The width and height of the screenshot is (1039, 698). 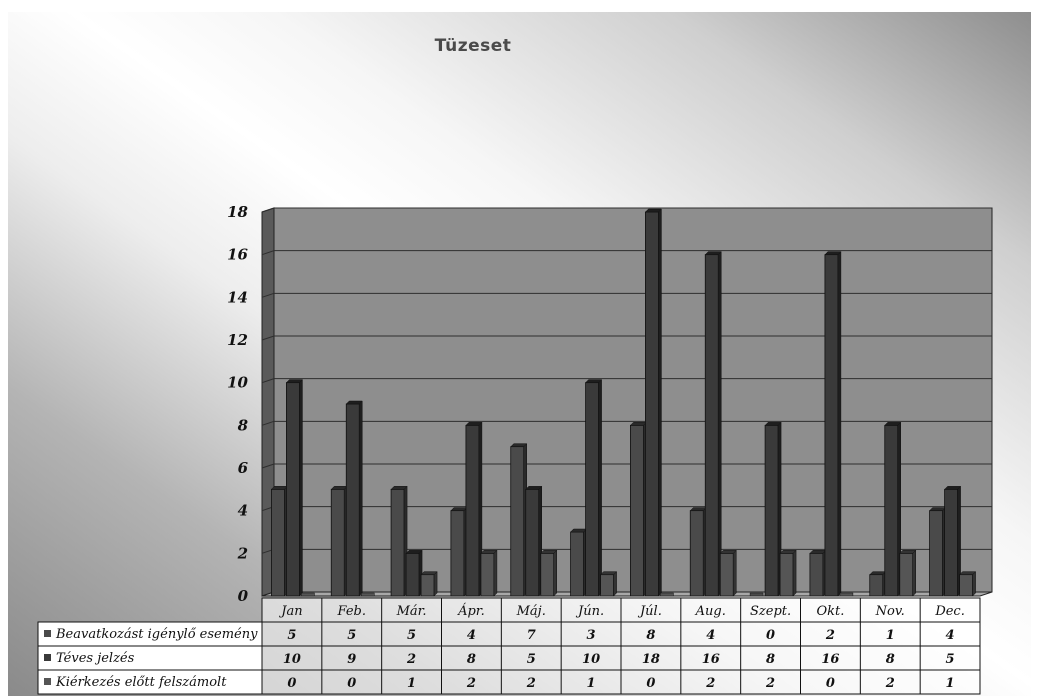 What do you see at coordinates (651, 659) in the screenshot?
I see `table-cell-value: 18` at bounding box center [651, 659].